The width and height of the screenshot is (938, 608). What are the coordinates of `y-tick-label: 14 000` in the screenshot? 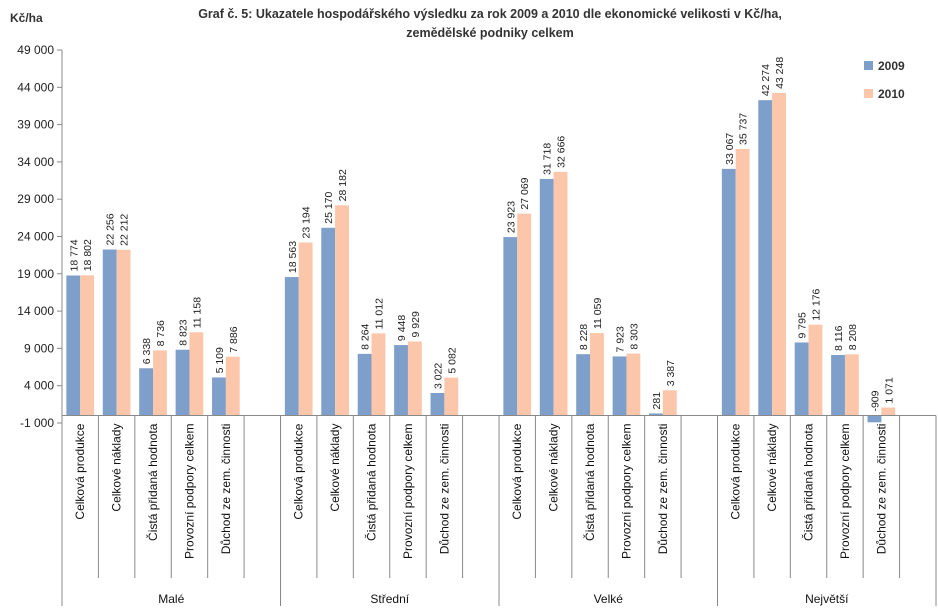 It's located at (35, 311).